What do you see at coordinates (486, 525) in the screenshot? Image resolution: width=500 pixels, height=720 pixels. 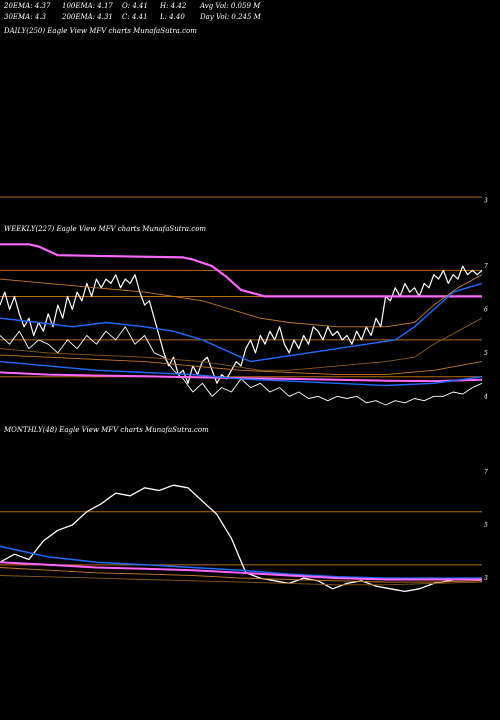 I see `monthly-tick-label-1: 5` at bounding box center [486, 525].